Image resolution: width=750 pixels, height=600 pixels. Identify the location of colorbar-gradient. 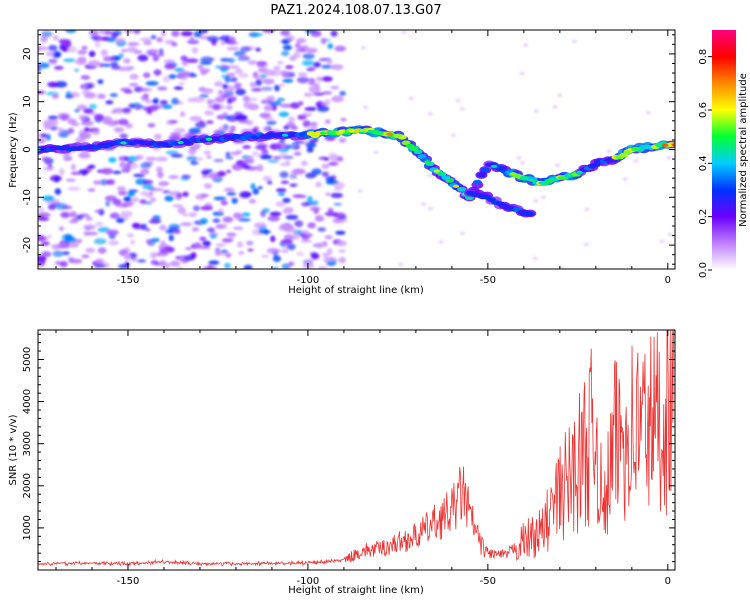
(724, 150).